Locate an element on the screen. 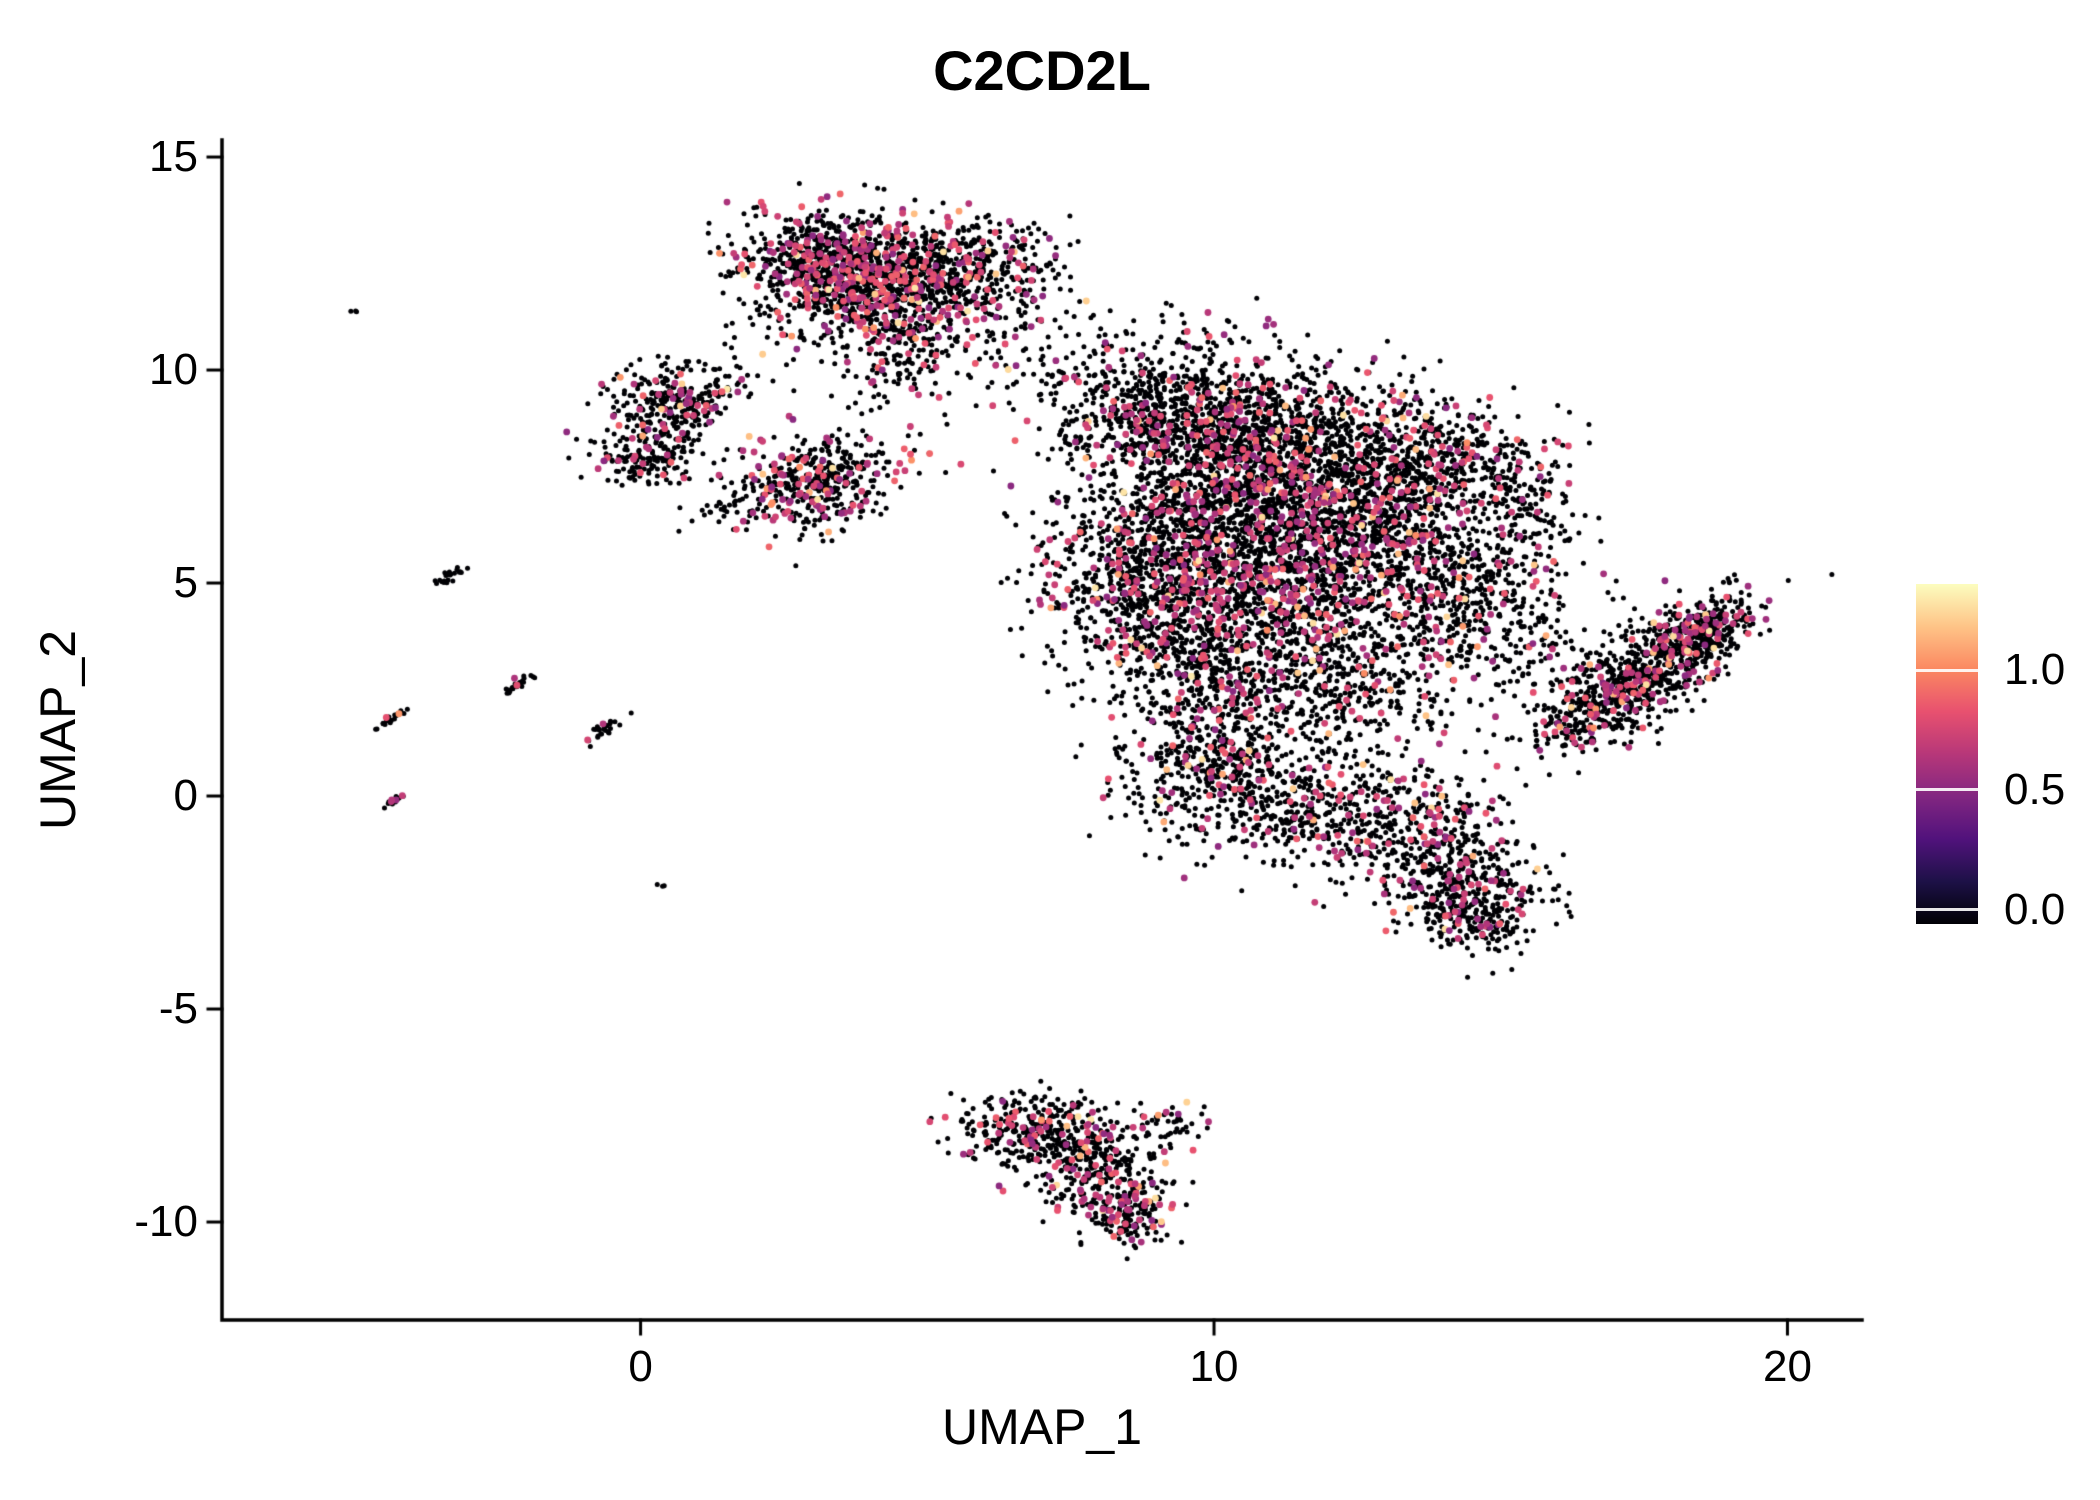 This screenshot has height=1500, width=2100. x-tick-label: 0 is located at coordinates (640, 1366).